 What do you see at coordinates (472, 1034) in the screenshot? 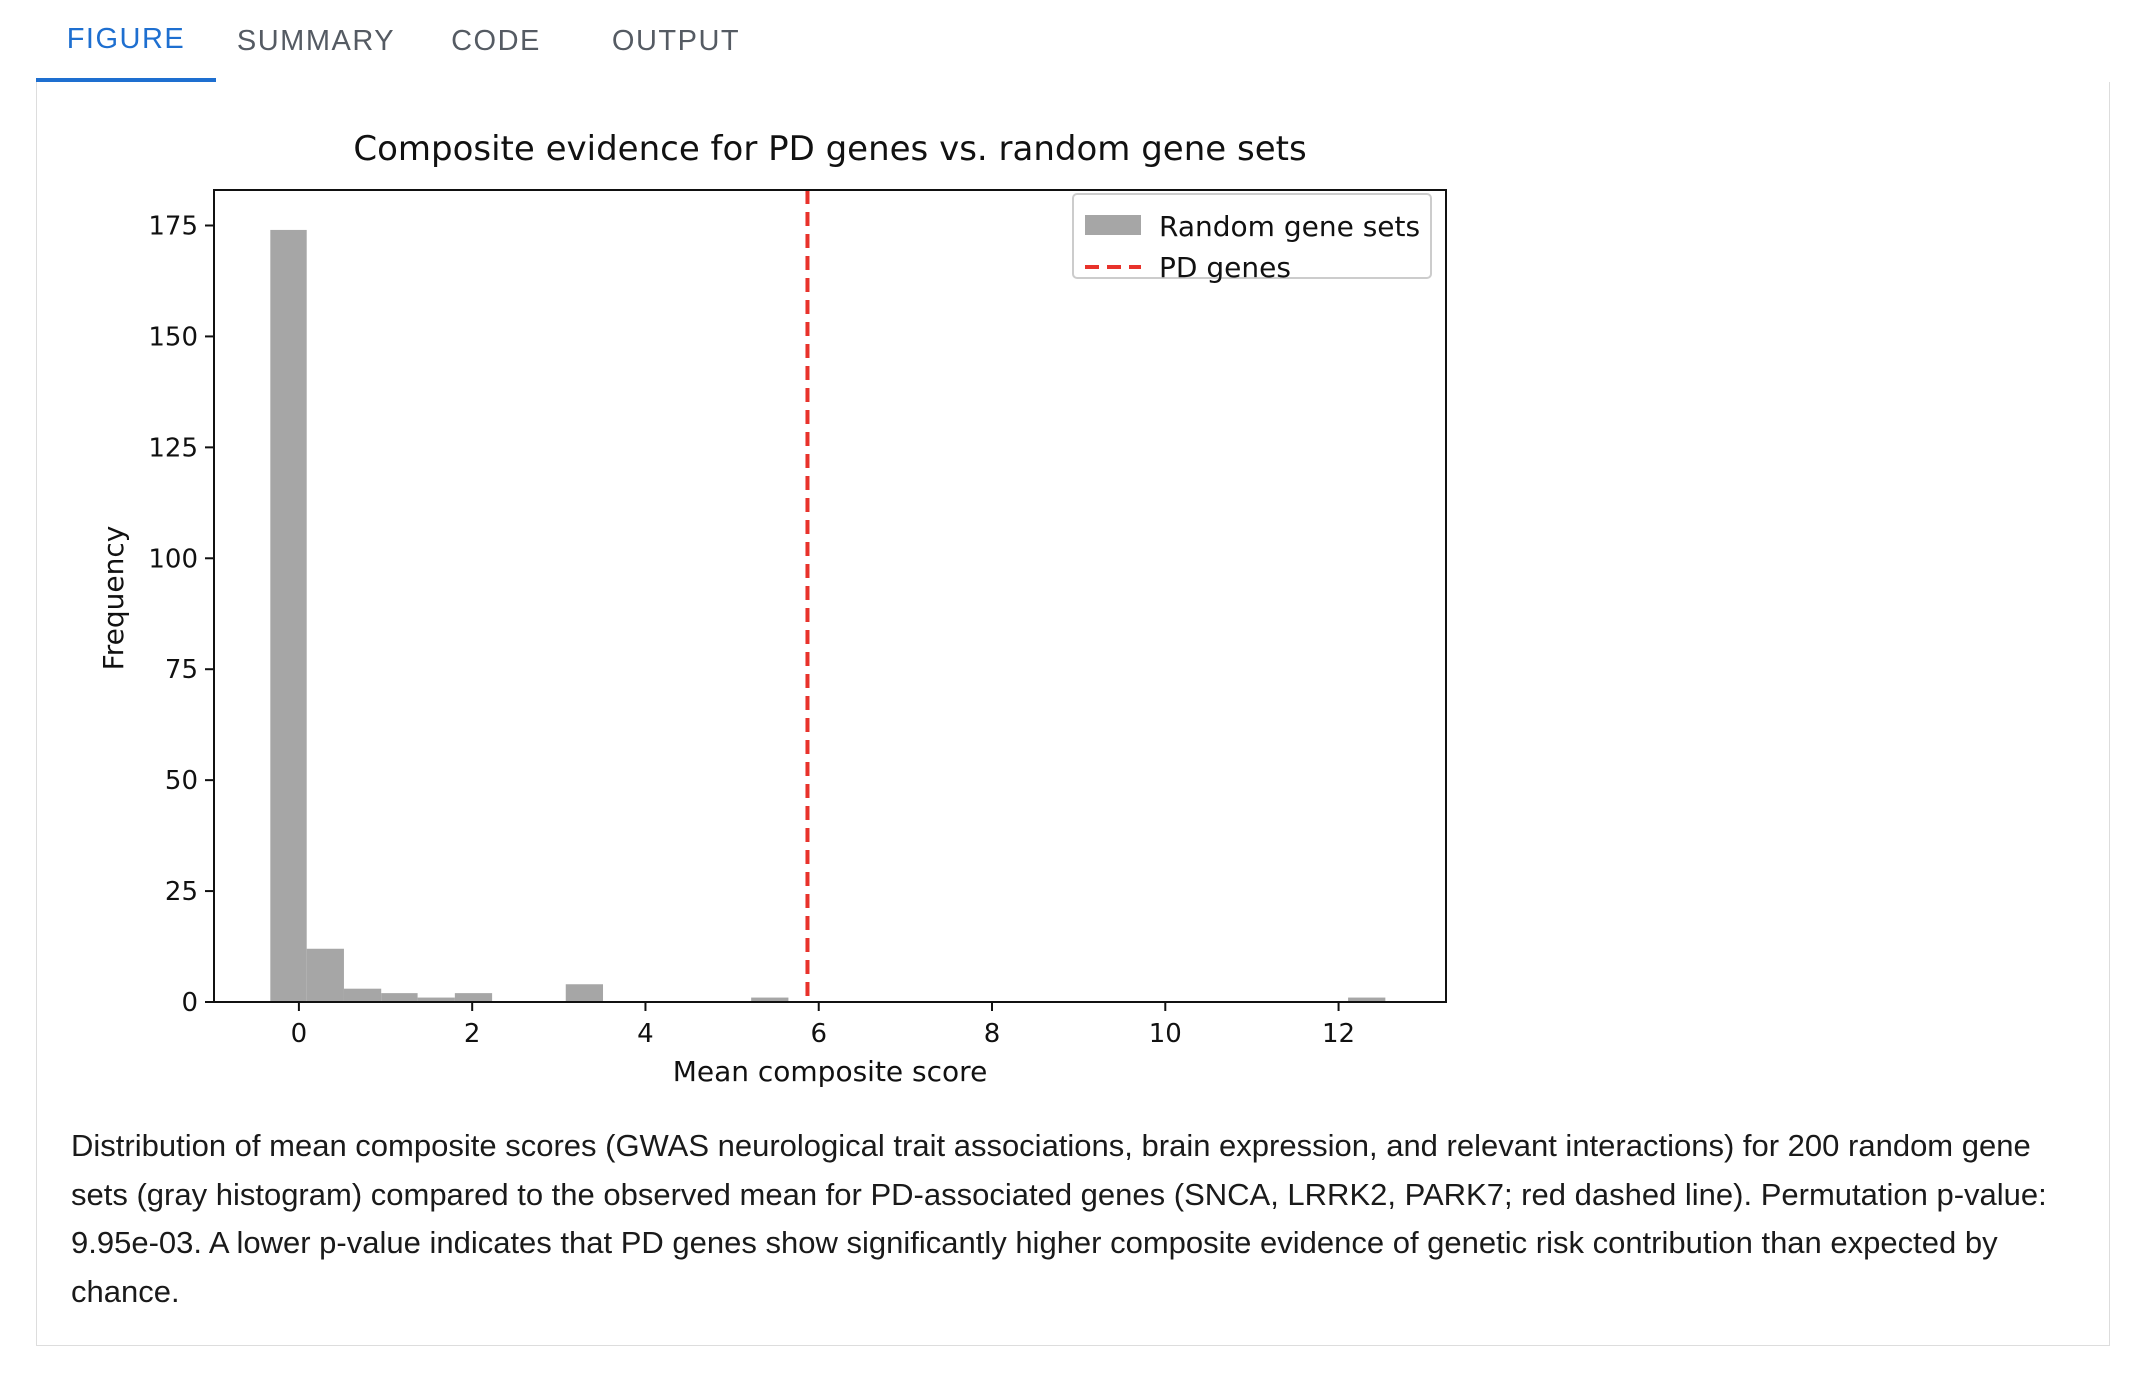
I see `x-tick-label: 2` at bounding box center [472, 1034].